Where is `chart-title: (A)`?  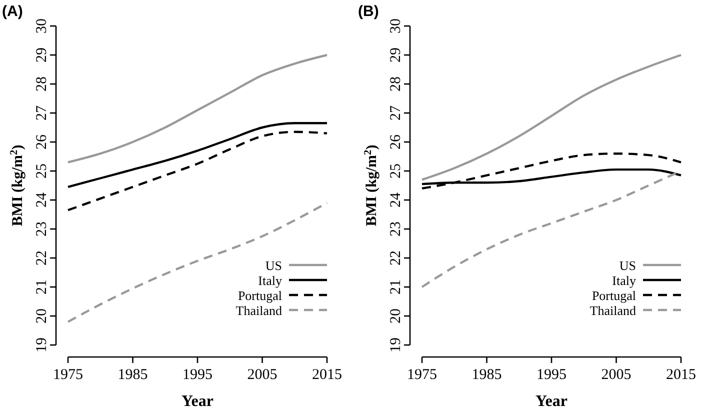 chart-title: (A) is located at coordinates (12, 11).